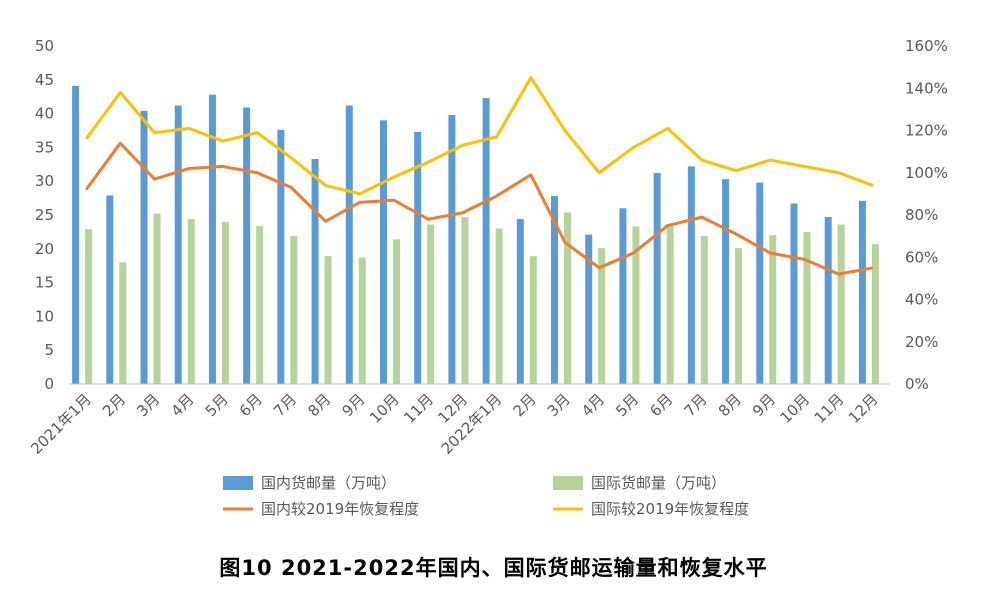 Image resolution: width=987 pixels, height=612 pixels. I want to click on chart-caption: 图10 2021-2022年国内、国际货邮运输量和恢复水平, so click(493, 568).